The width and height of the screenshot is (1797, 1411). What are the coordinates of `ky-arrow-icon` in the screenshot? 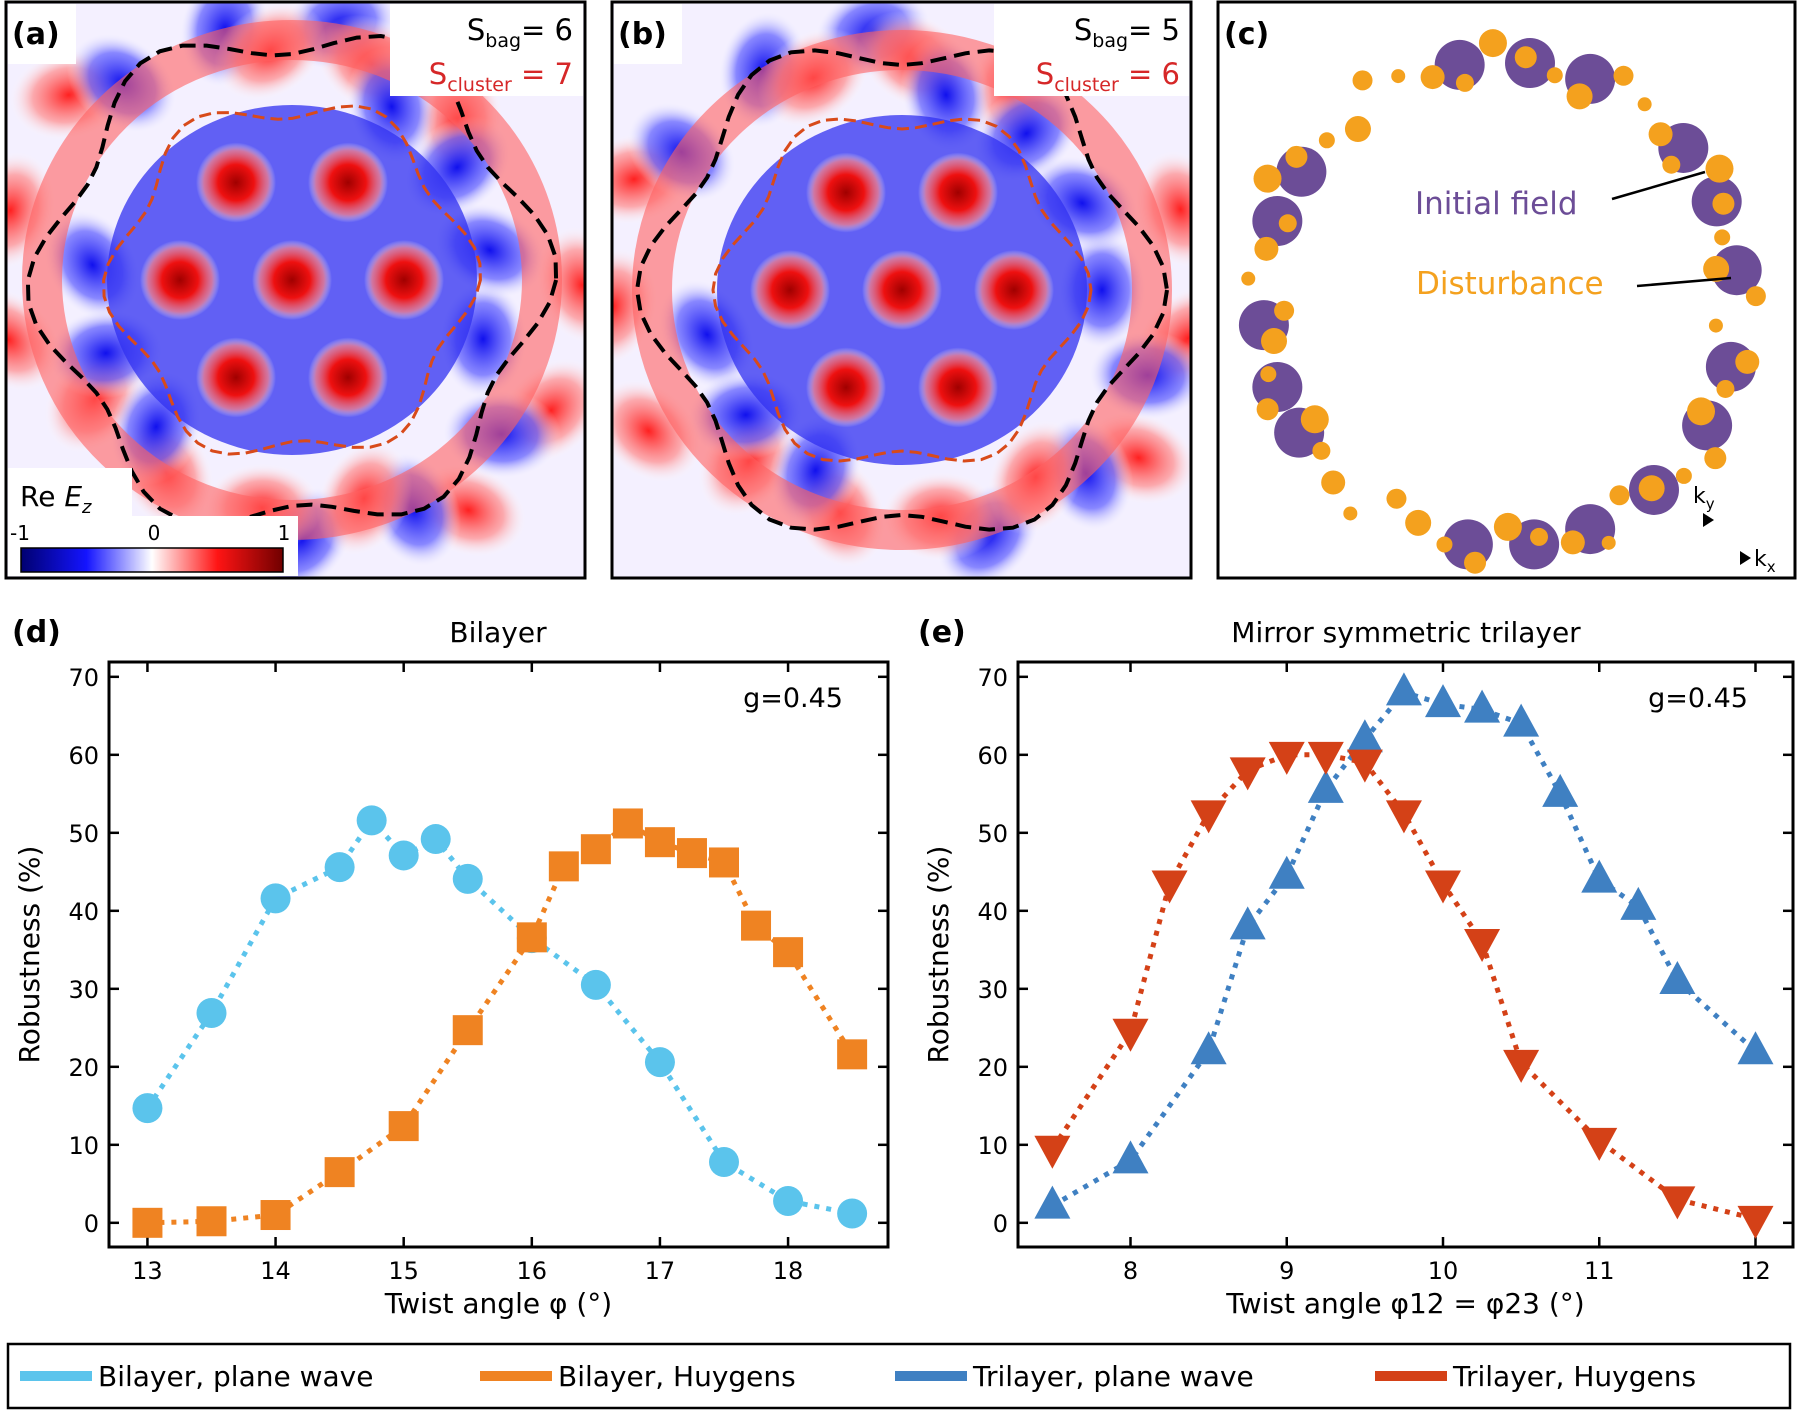 It's located at (1708, 520).